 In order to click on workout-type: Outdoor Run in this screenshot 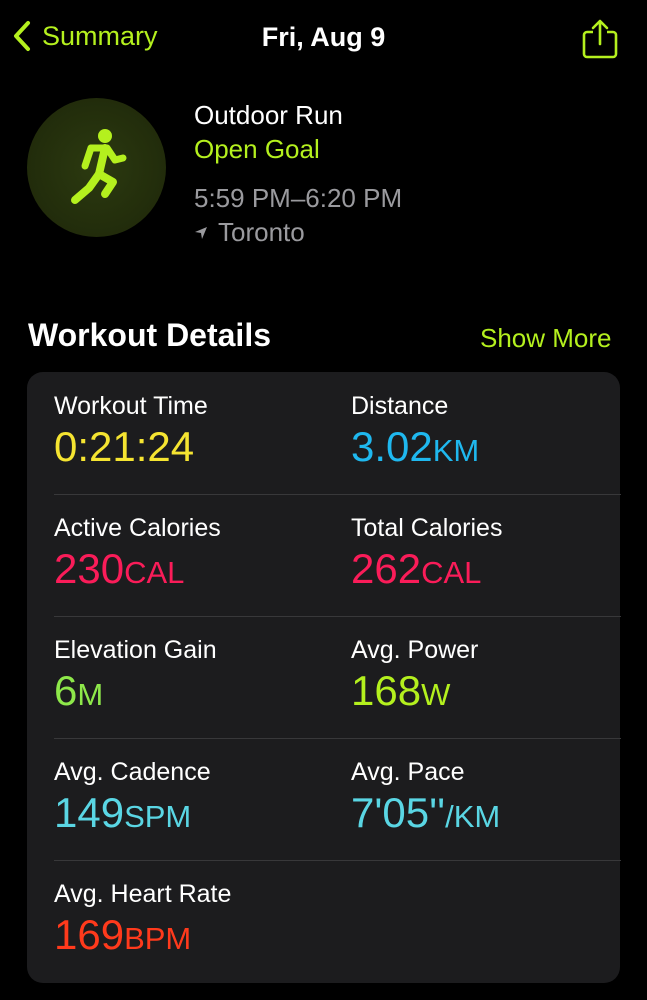, I will do `click(268, 115)`.